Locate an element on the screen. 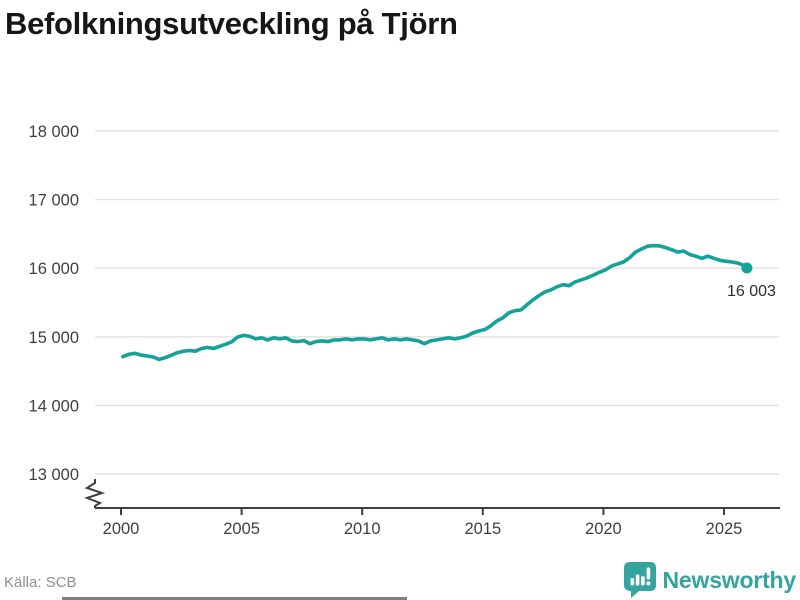 The height and width of the screenshot is (600, 800). newsworthy-wordmark: Newsworthy is located at coordinates (729, 579).